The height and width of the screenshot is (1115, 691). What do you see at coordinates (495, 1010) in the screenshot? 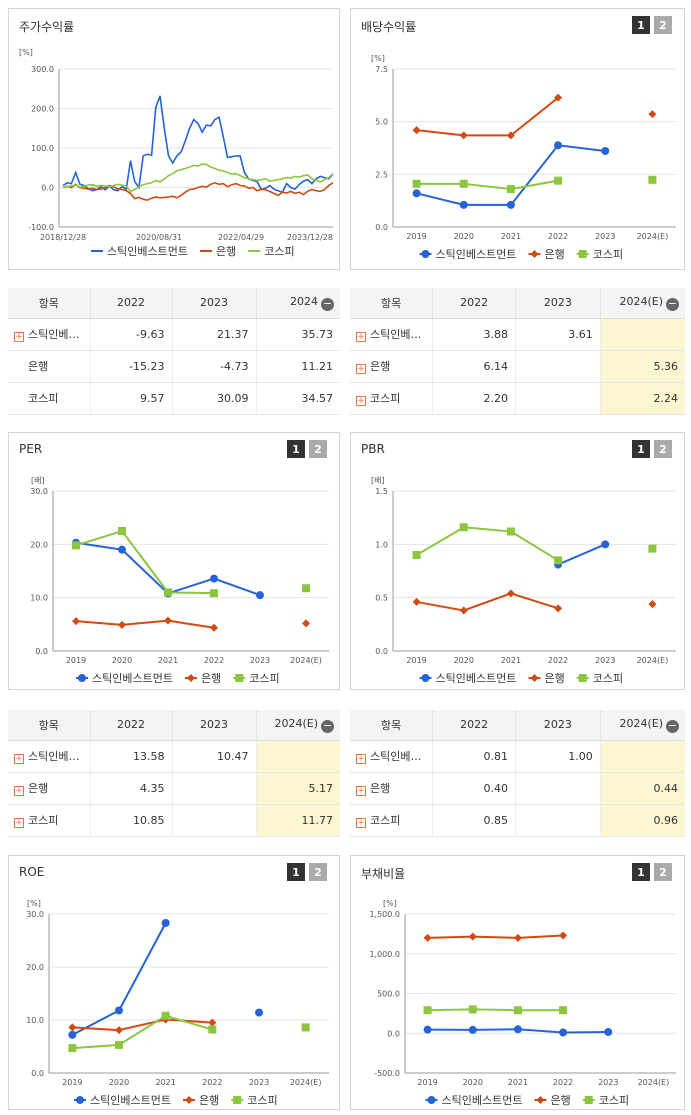
I see `series-kospi` at bounding box center [495, 1010].